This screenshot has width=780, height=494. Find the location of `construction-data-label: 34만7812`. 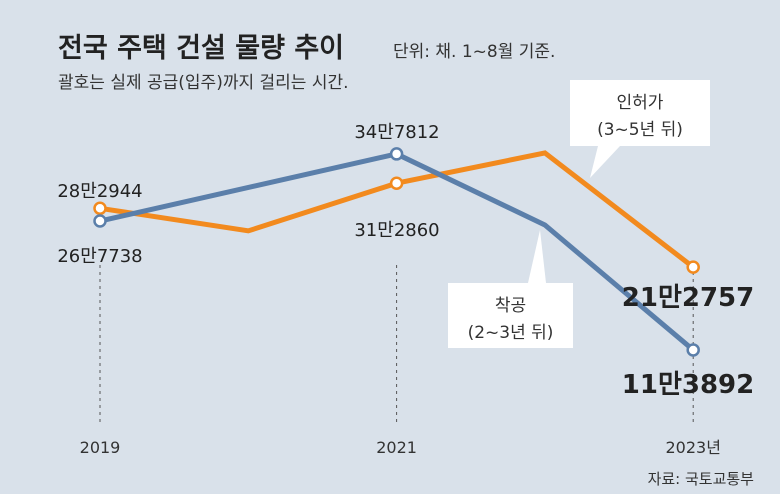

construction-data-label: 34만7812 is located at coordinates (396, 132).